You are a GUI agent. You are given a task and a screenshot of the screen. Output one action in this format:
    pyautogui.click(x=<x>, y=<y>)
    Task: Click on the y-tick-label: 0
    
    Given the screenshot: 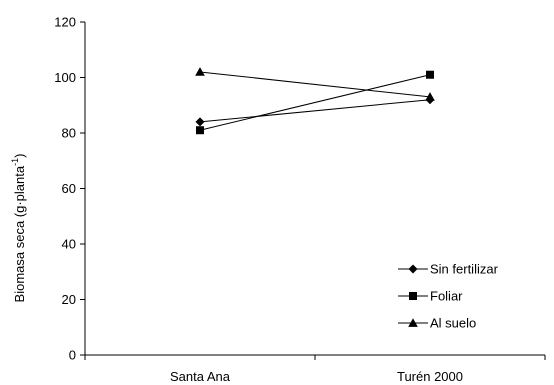 What is the action you would take?
    pyautogui.click(x=72, y=355)
    